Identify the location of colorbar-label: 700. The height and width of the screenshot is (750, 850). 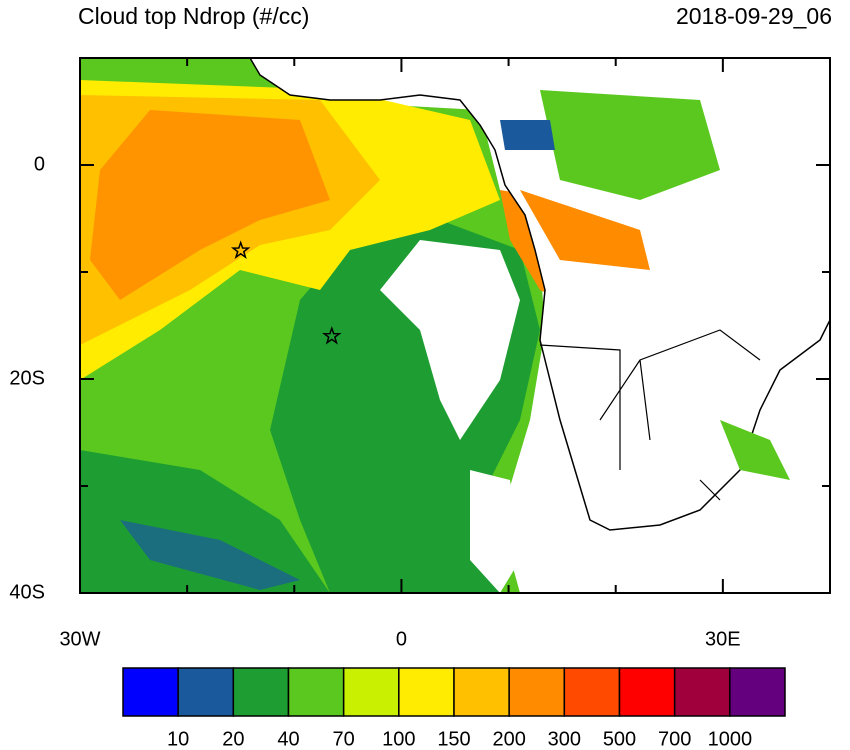
(674, 739).